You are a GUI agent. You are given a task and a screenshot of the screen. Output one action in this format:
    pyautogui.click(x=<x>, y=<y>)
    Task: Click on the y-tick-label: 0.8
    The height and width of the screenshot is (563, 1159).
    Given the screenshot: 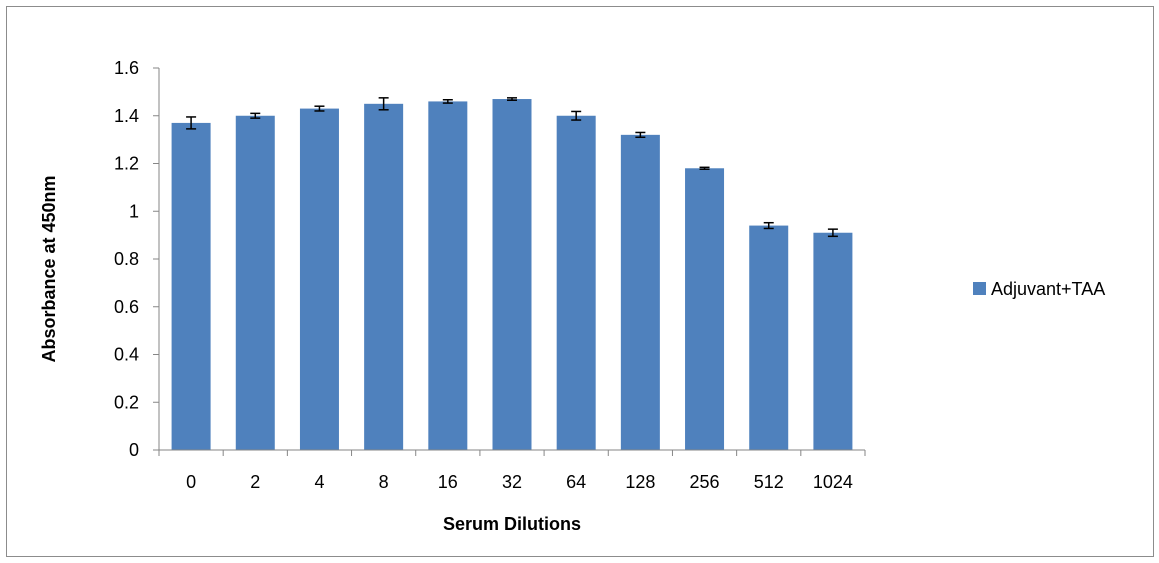 What is the action you would take?
    pyautogui.click(x=126, y=259)
    